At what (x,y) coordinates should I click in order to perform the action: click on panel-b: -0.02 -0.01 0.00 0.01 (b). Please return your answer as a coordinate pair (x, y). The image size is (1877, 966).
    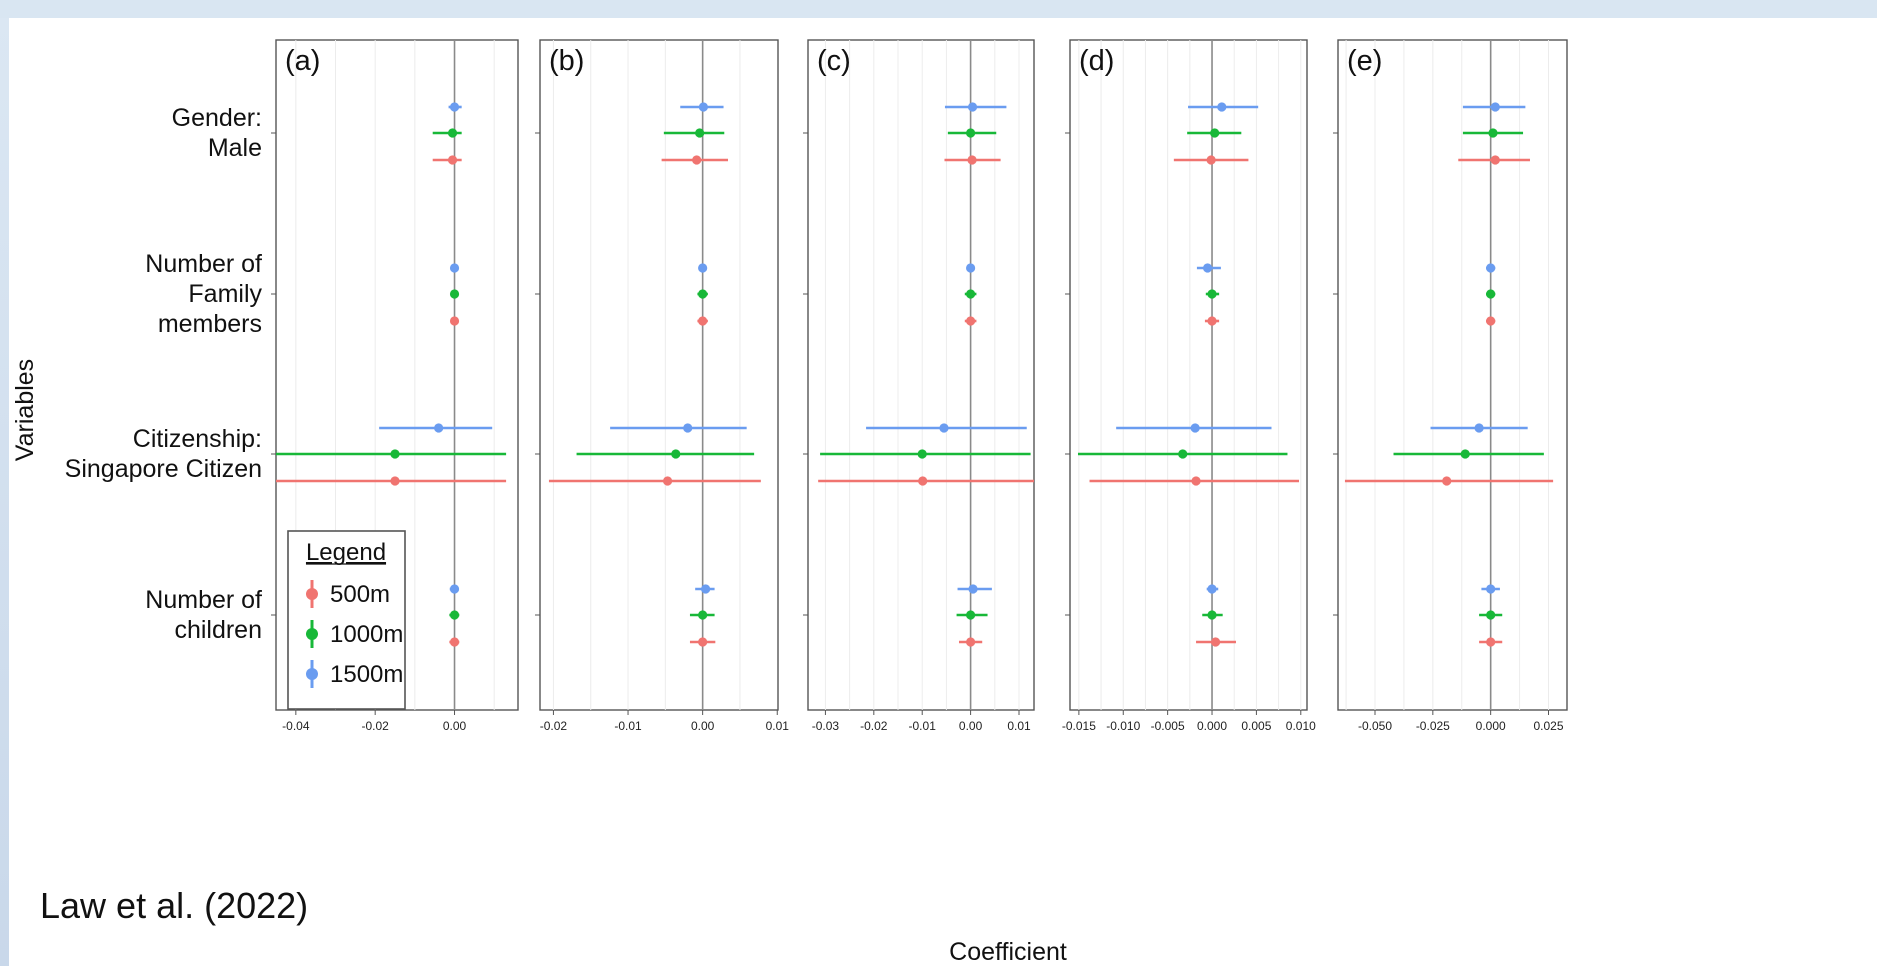
    Looking at the image, I should click on (662, 386).